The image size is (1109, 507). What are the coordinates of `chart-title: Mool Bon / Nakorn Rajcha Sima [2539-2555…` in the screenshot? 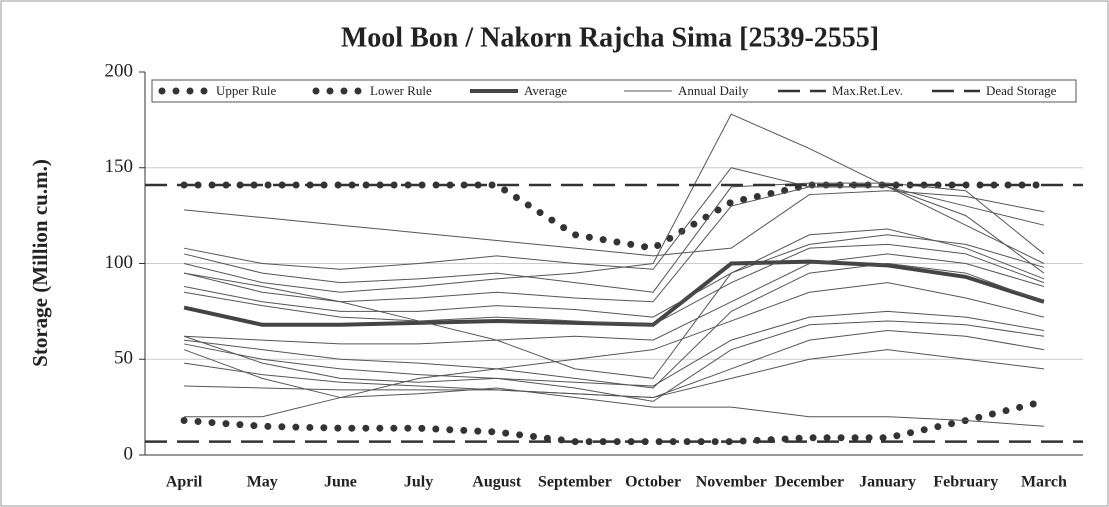 It's located at (610, 37).